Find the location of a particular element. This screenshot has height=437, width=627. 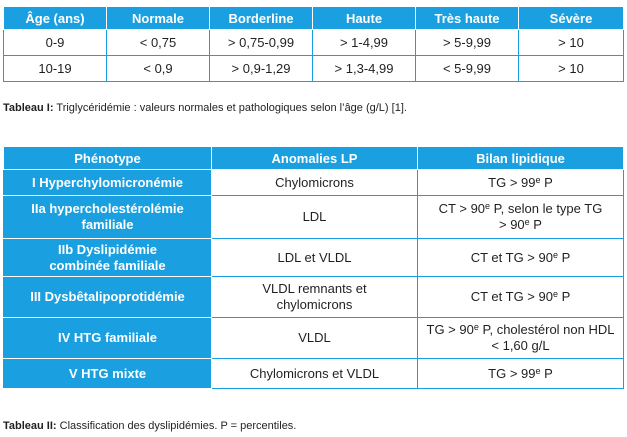

phenotype-cell: IV HTG familiale is located at coordinates (107, 338).